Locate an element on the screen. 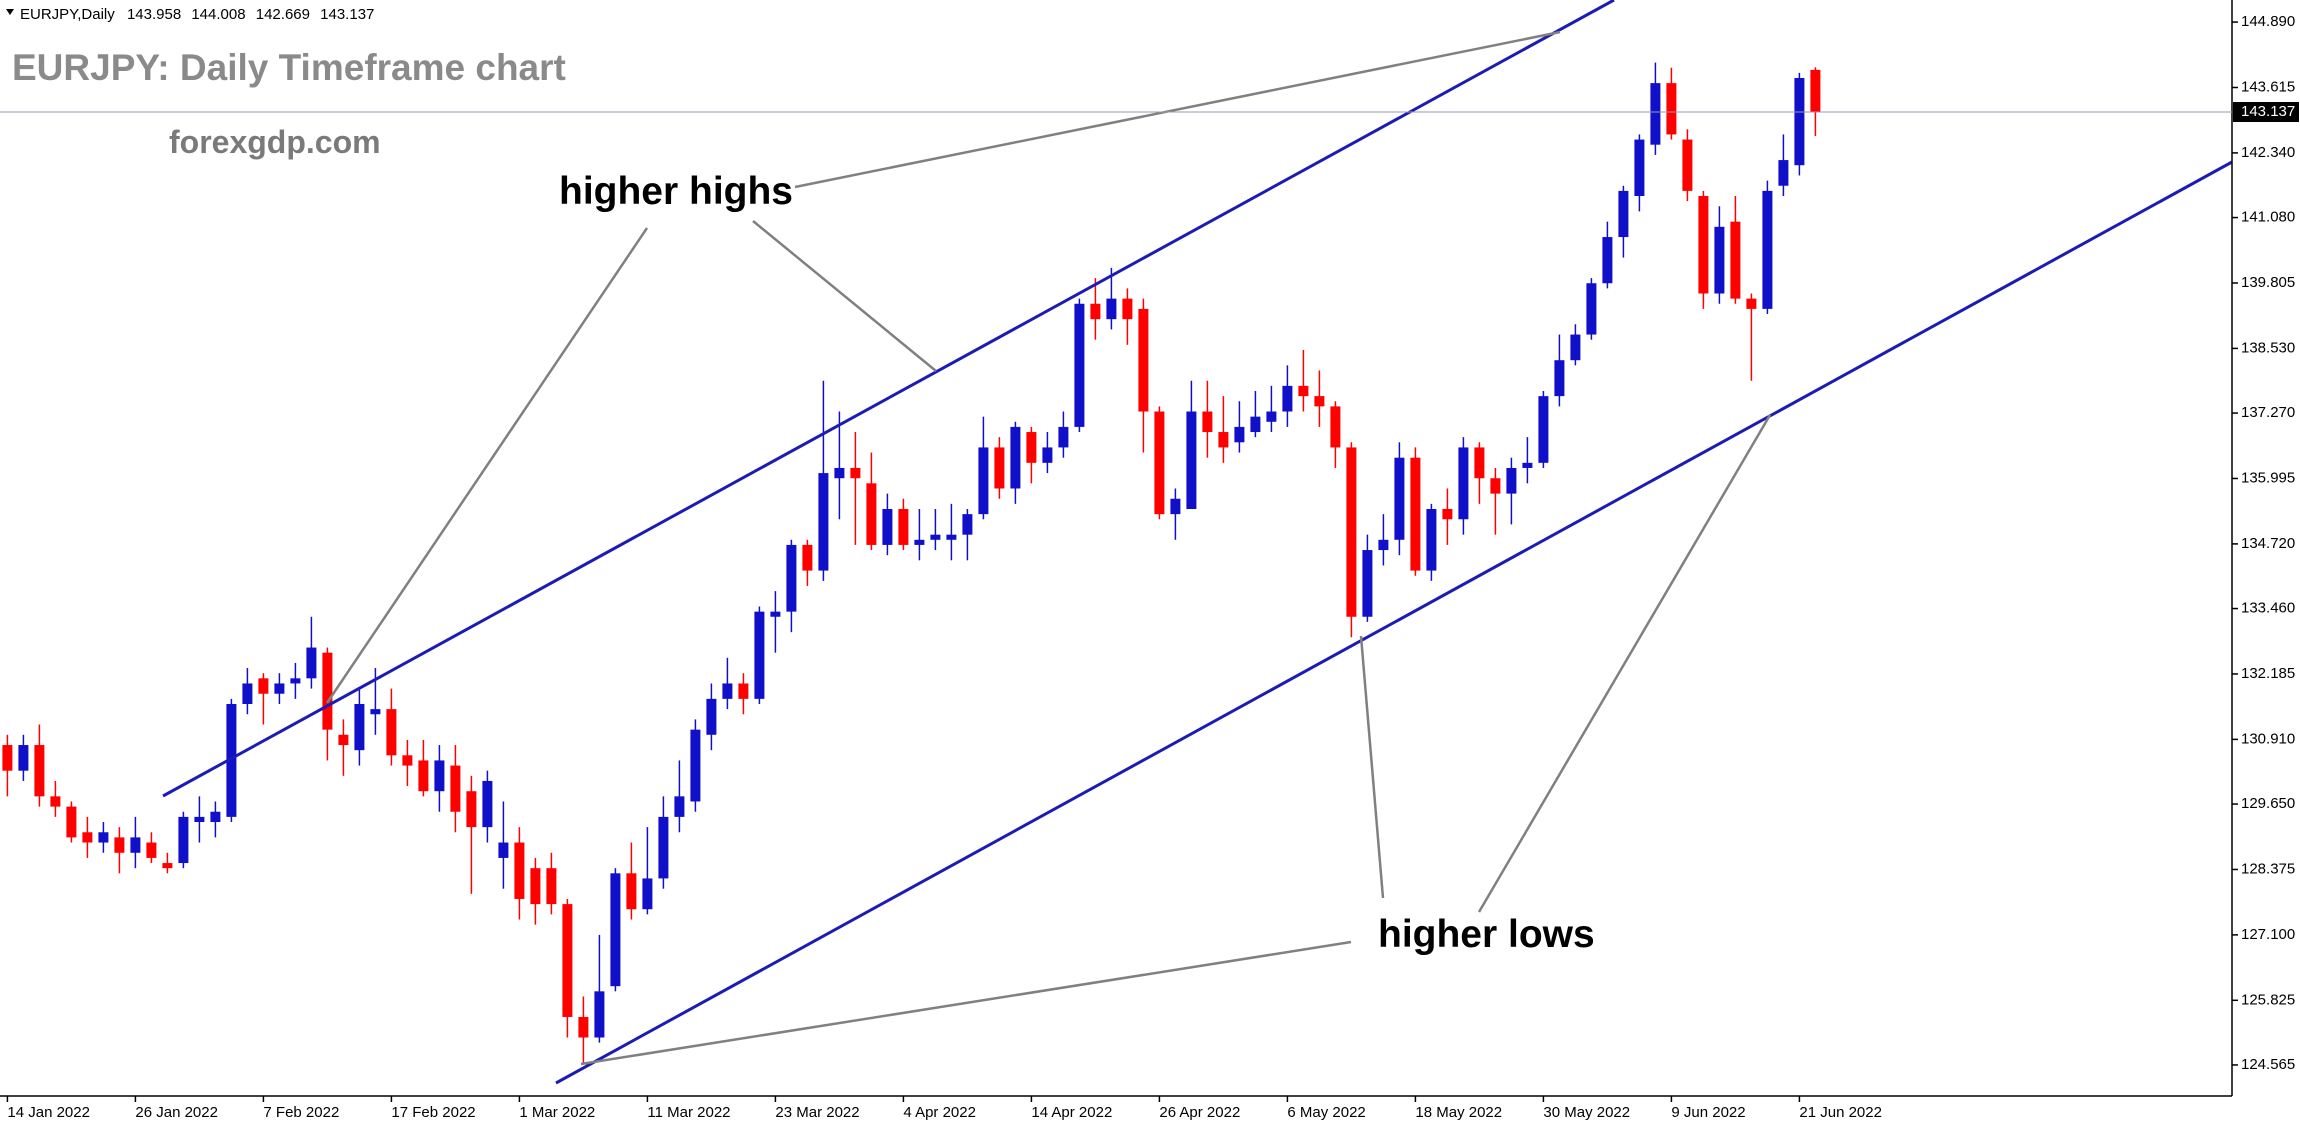  x-tick-label: 21 Jun 2022 is located at coordinates (1840, 1112).